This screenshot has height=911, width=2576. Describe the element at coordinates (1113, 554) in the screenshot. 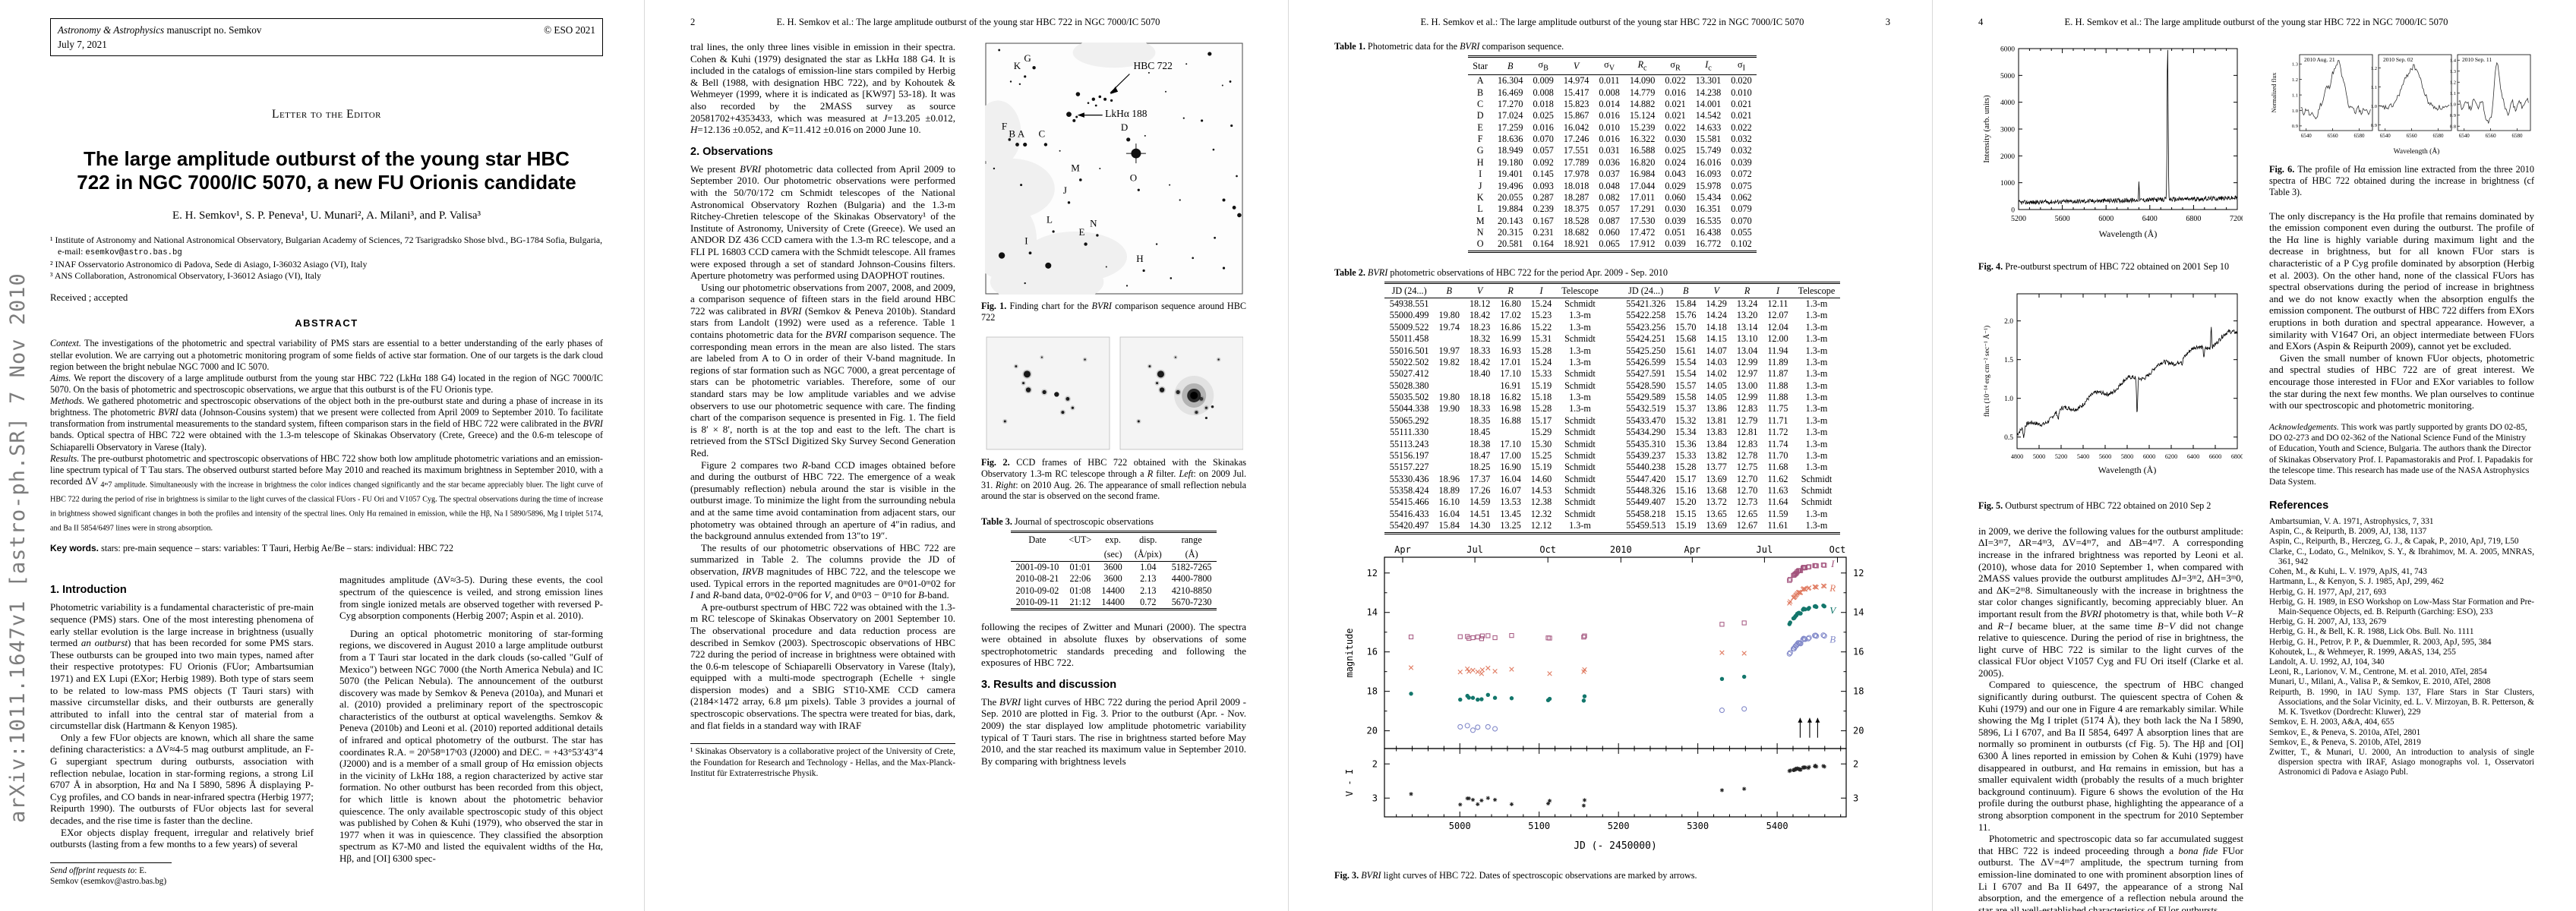

I see `column-header: (sec)` at that location.